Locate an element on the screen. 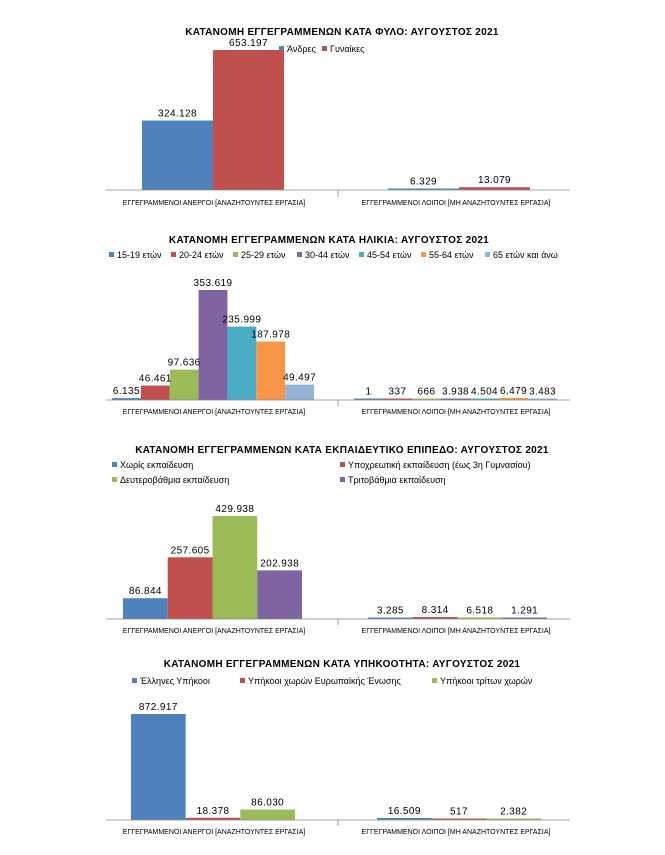 Image resolution: width=665 pixels, height=855 pixels. chart-age-bar-g1-s6 is located at coordinates (271, 370).